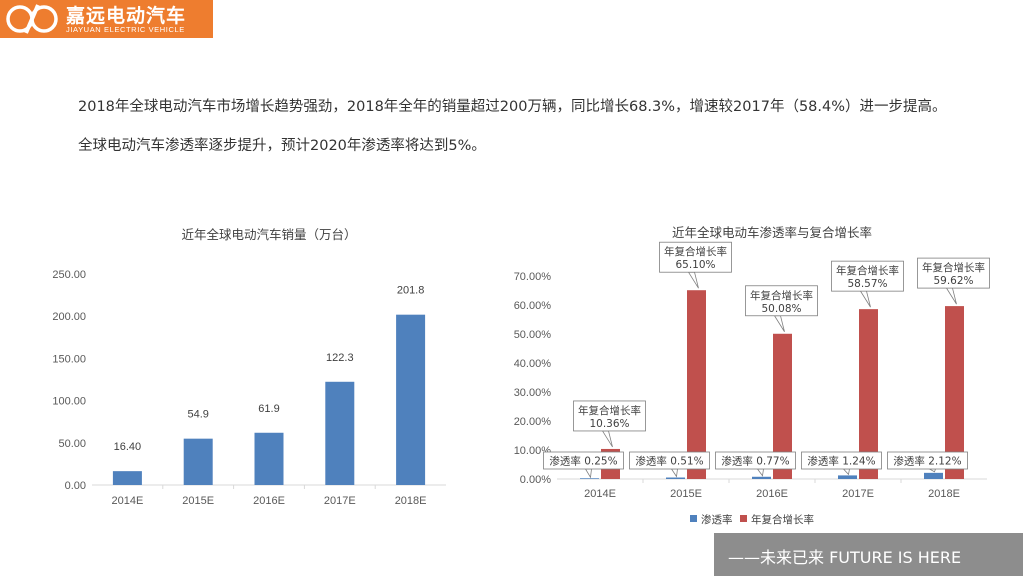 This screenshot has width=1023, height=576. I want to click on y-tick-label: 250.00, so click(69, 275).